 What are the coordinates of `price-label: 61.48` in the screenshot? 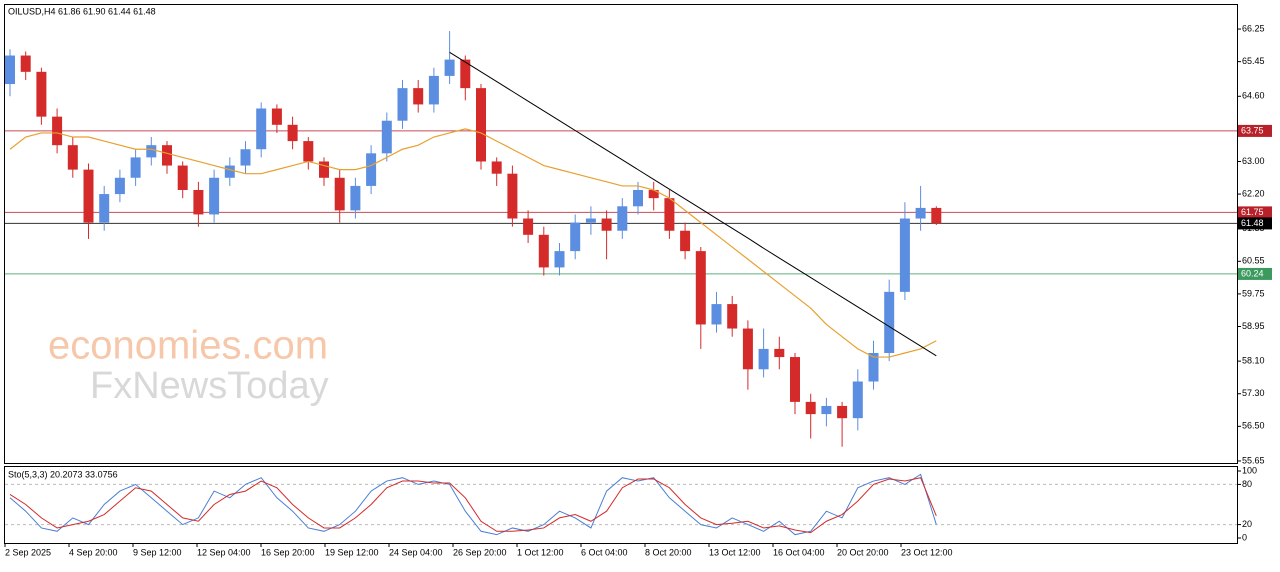 It's located at (1252, 223).